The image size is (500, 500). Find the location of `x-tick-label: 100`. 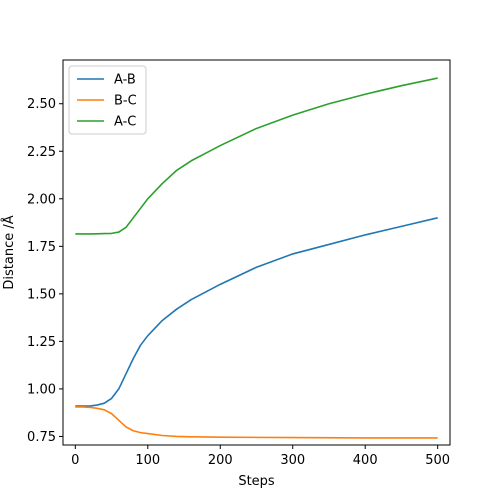

x-tick-label: 100 is located at coordinates (147, 460).